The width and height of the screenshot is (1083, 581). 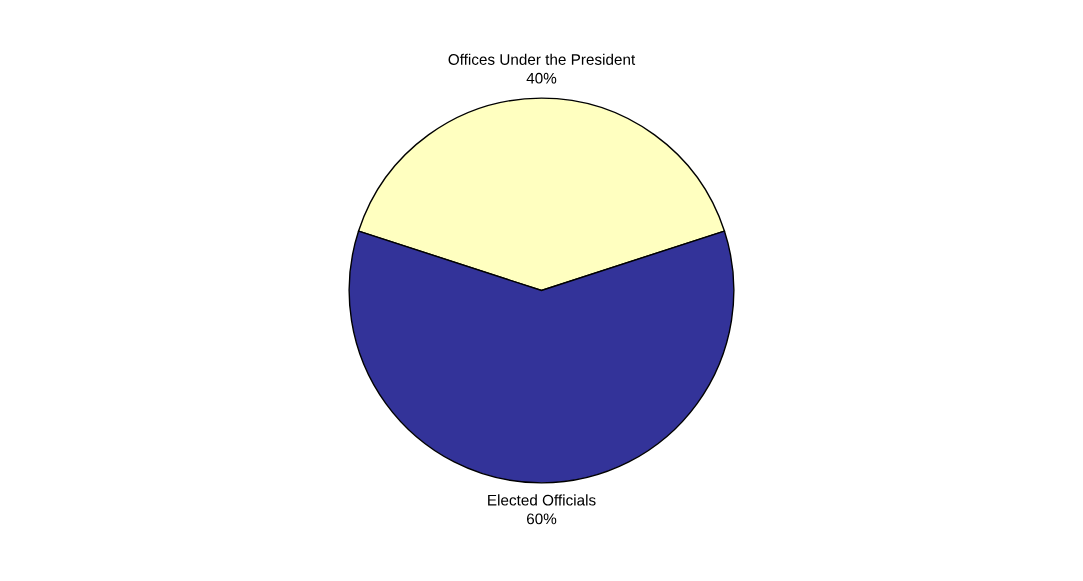 What do you see at coordinates (542, 59) in the screenshot?
I see `slice-label: Offices Under the President` at bounding box center [542, 59].